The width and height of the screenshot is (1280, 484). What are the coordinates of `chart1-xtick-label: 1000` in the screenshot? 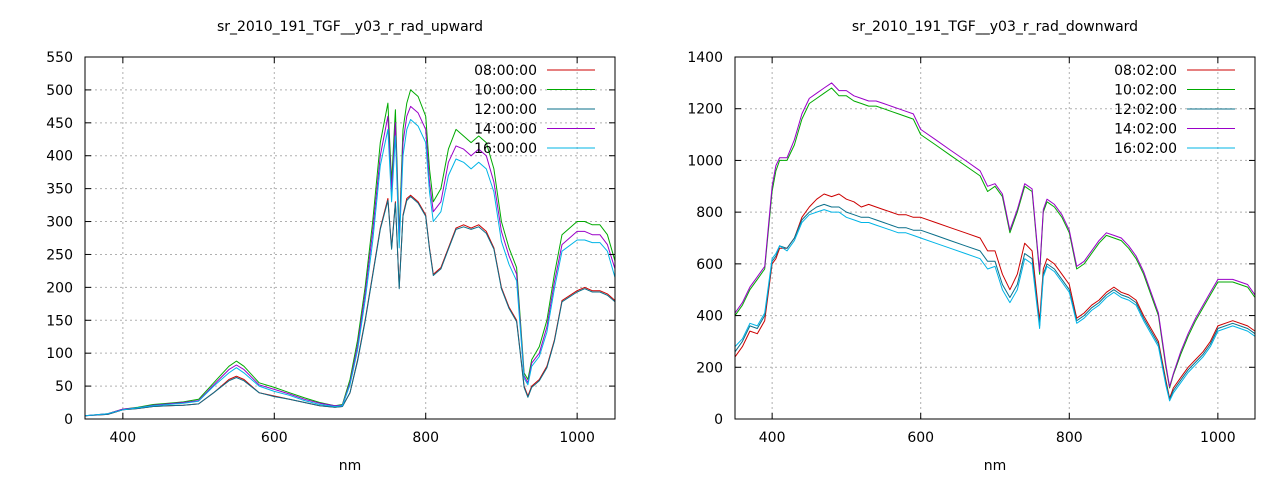 It's located at (577, 438).